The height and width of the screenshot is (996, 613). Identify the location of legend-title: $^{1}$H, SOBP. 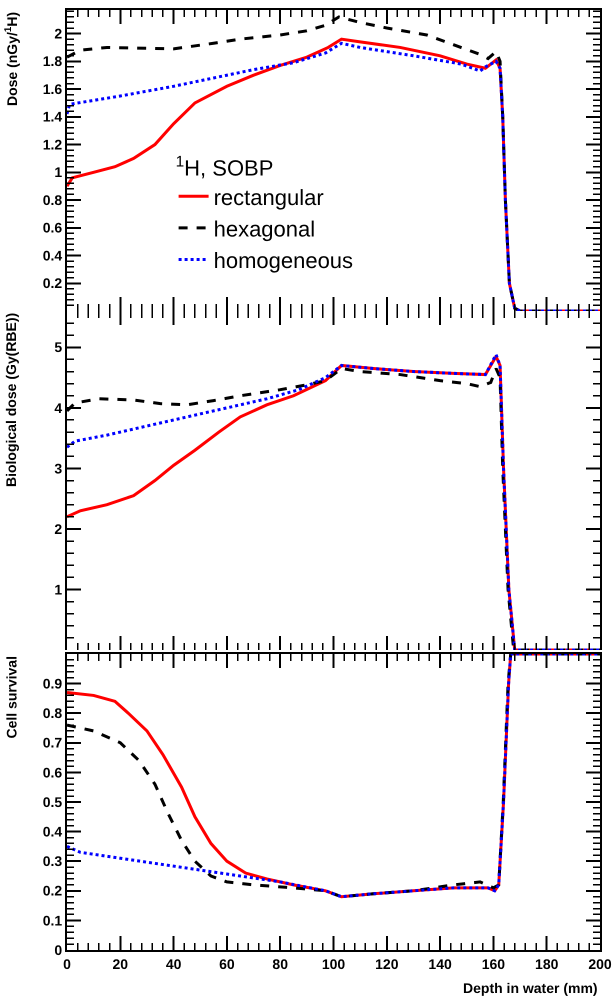
(225, 166).